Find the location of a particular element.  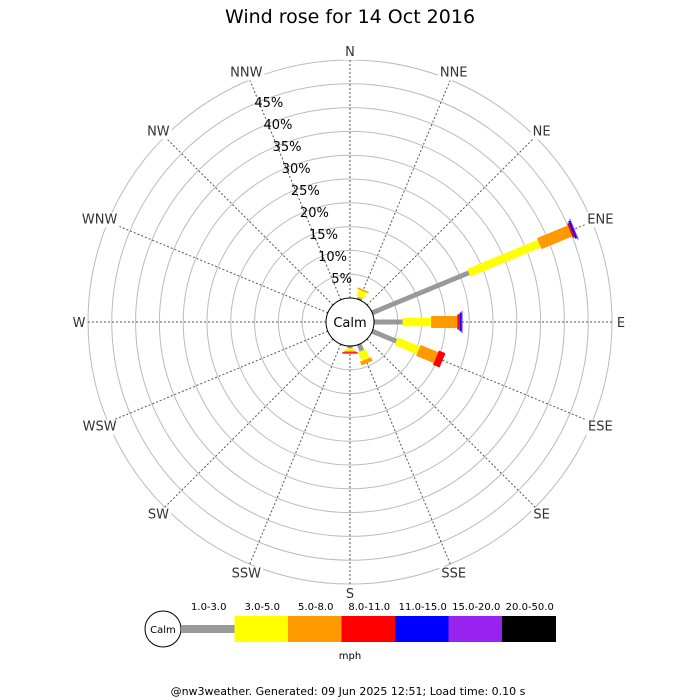

direction-label-ese: ESE is located at coordinates (600, 427).